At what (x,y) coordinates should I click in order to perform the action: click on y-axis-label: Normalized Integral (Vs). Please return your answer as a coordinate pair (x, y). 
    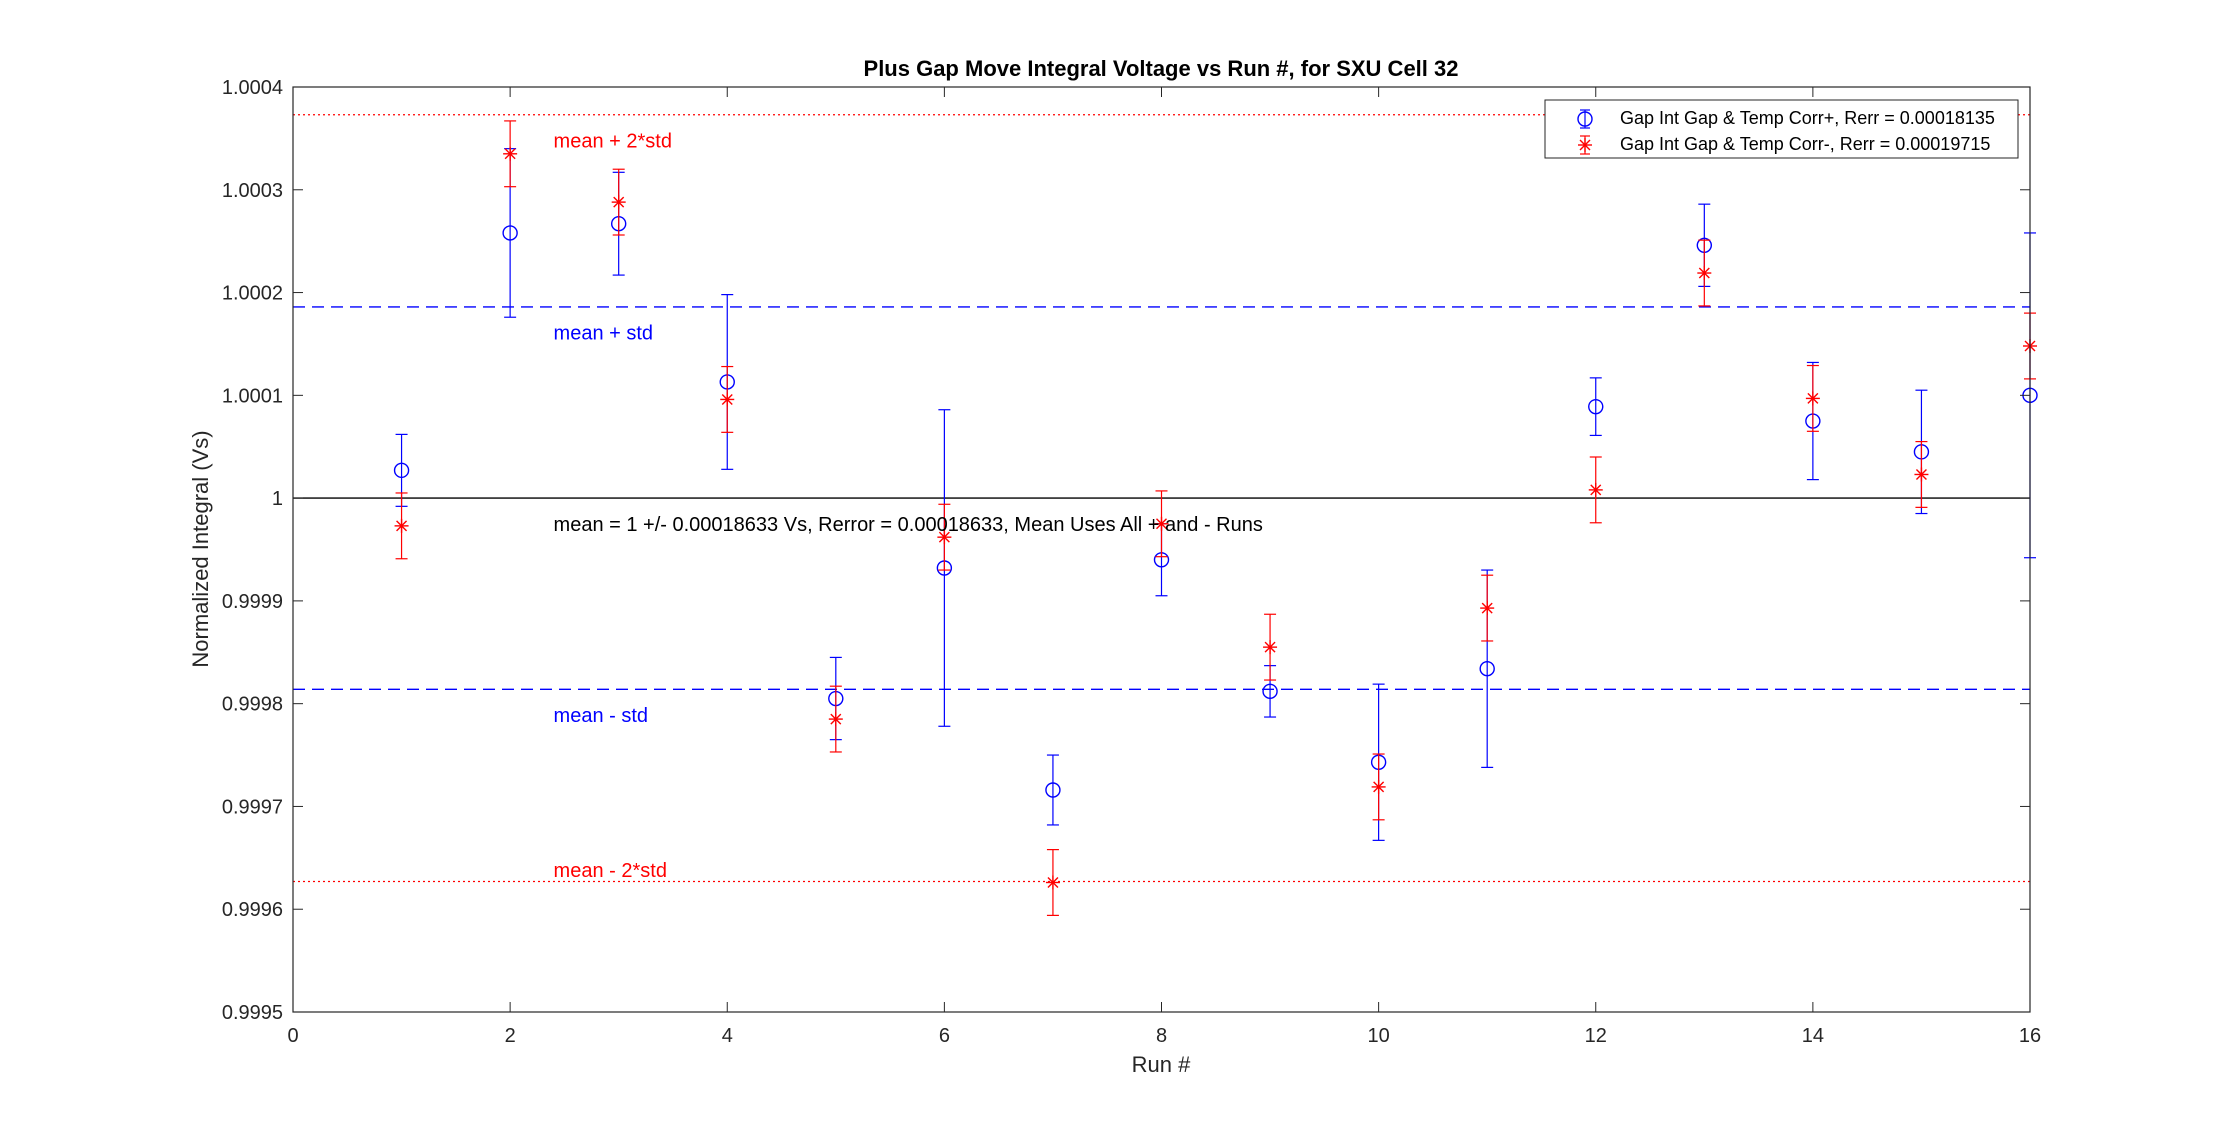
    Looking at the image, I should click on (200, 548).